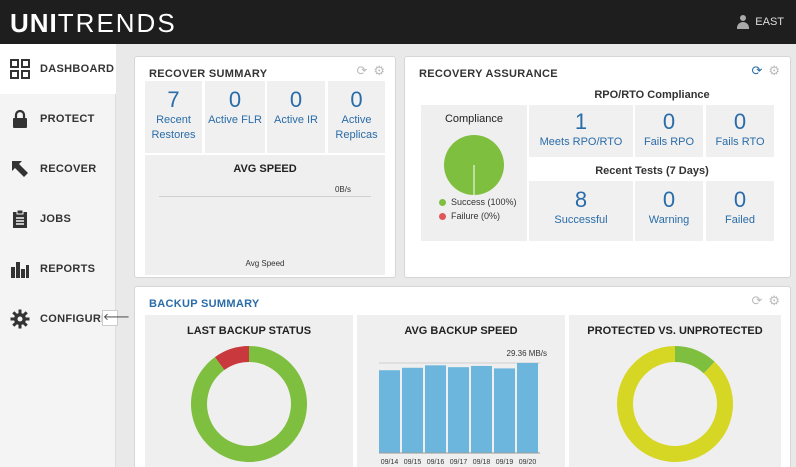  I want to click on stat-label: Active FLR, so click(235, 120).